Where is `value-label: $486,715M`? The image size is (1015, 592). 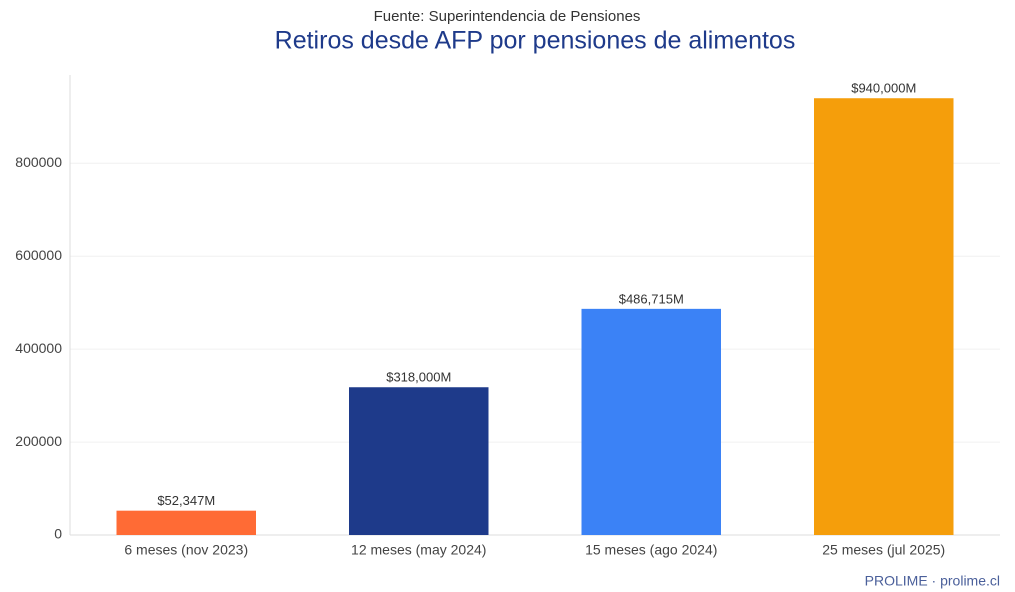
value-label: $486,715M is located at coordinates (651, 298).